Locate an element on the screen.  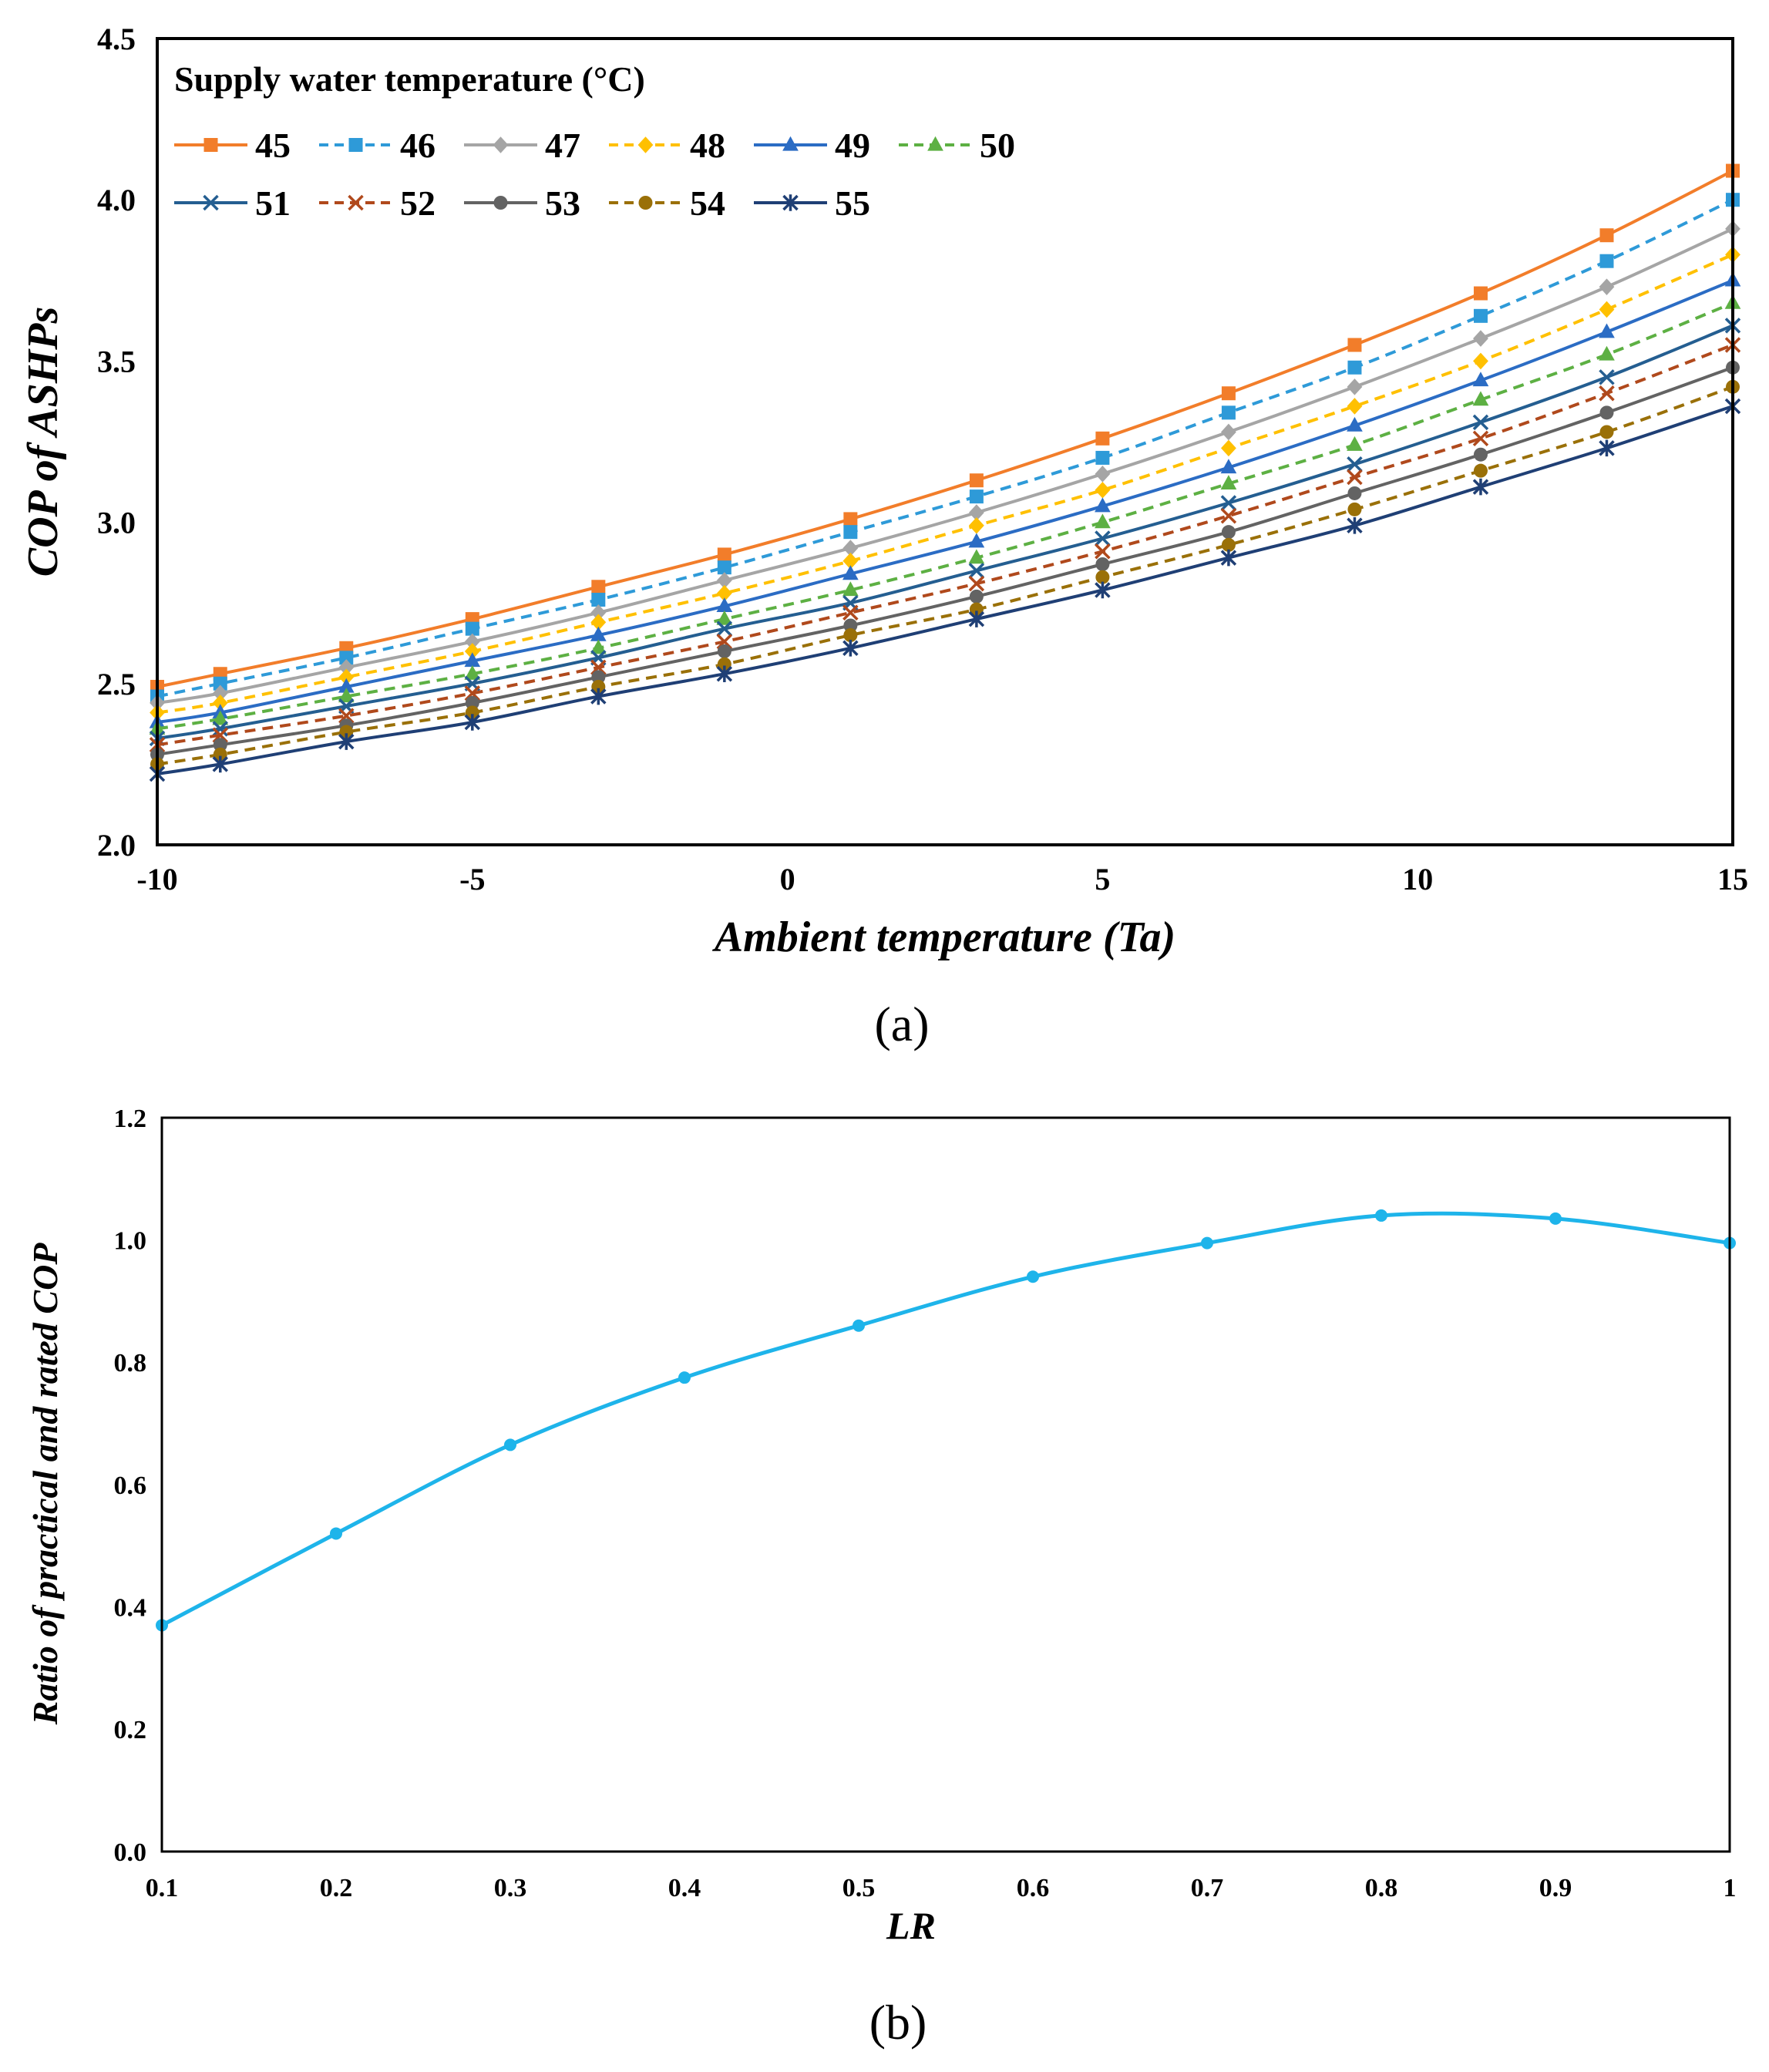
legend-label: 55 is located at coordinates (852, 203).